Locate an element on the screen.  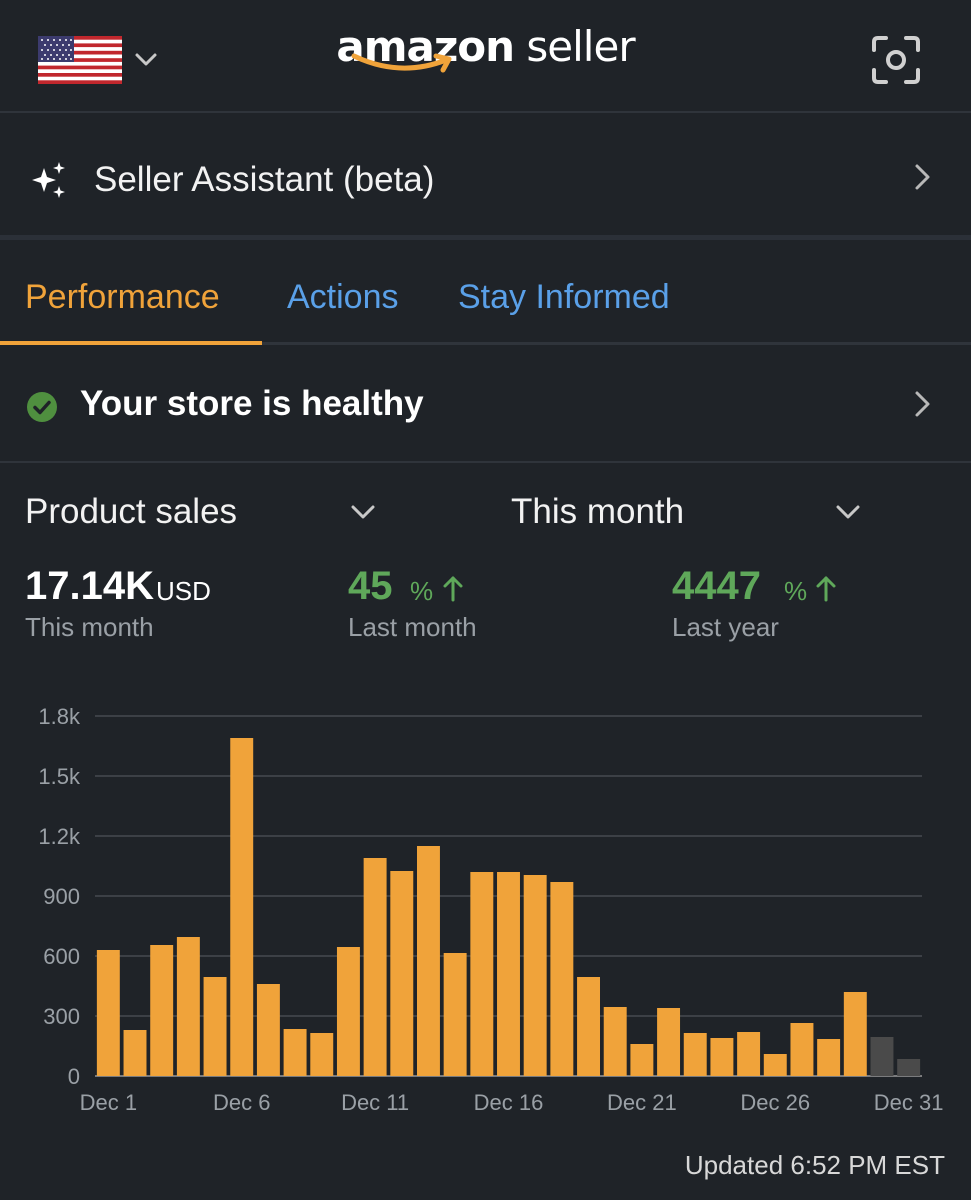
last-year-change-unit: % is located at coordinates (796, 591).